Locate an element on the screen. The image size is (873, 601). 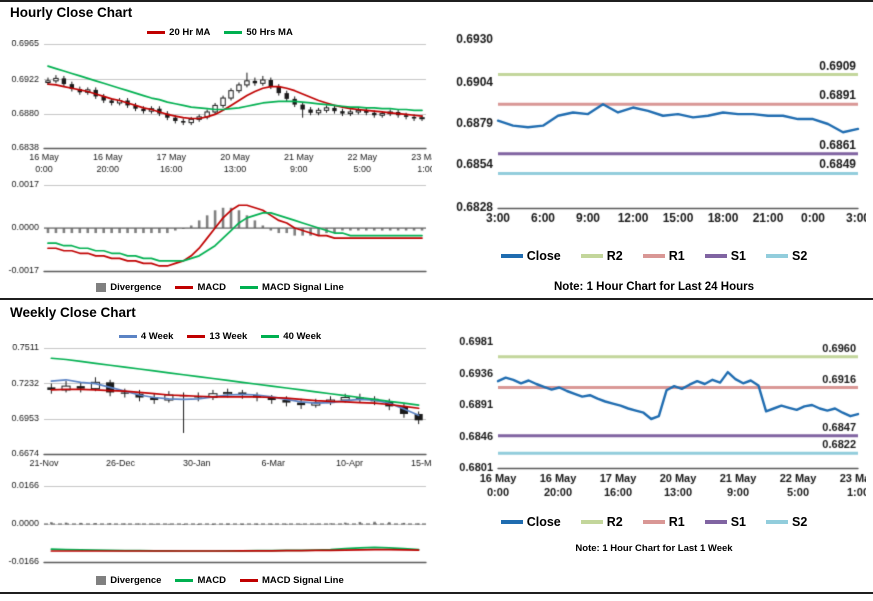
13-week-swatch-icon is located at coordinates (196, 336).